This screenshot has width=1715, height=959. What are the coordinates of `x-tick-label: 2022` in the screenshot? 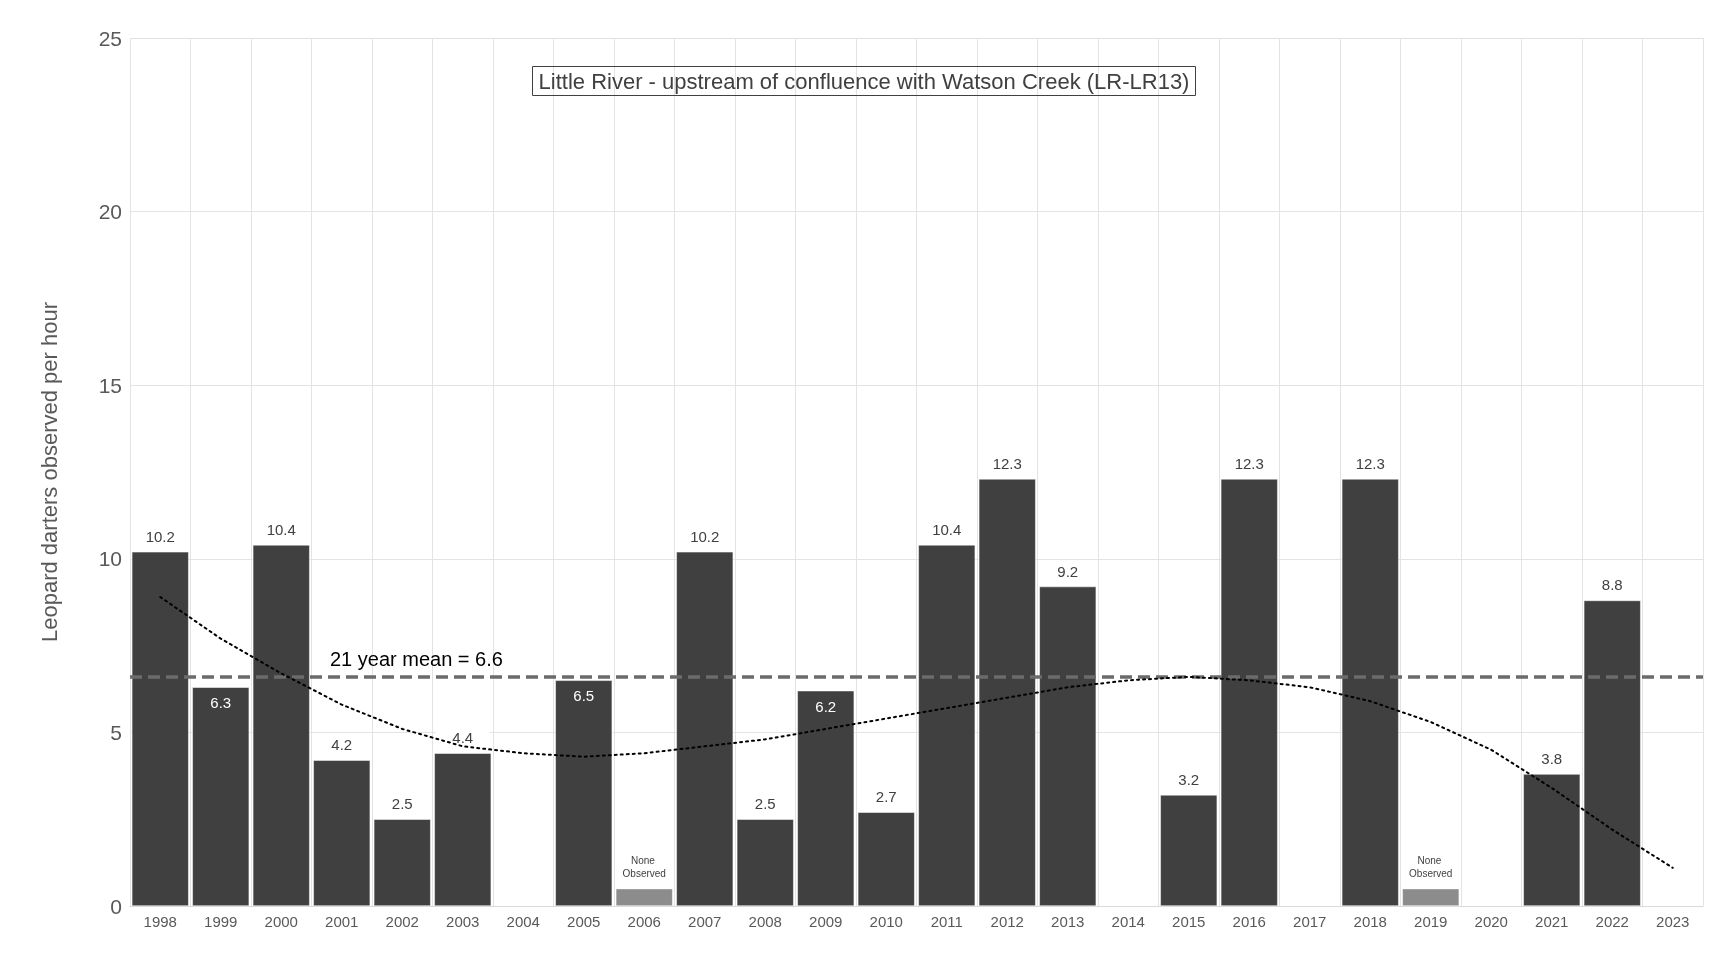 It's located at (1612, 921).